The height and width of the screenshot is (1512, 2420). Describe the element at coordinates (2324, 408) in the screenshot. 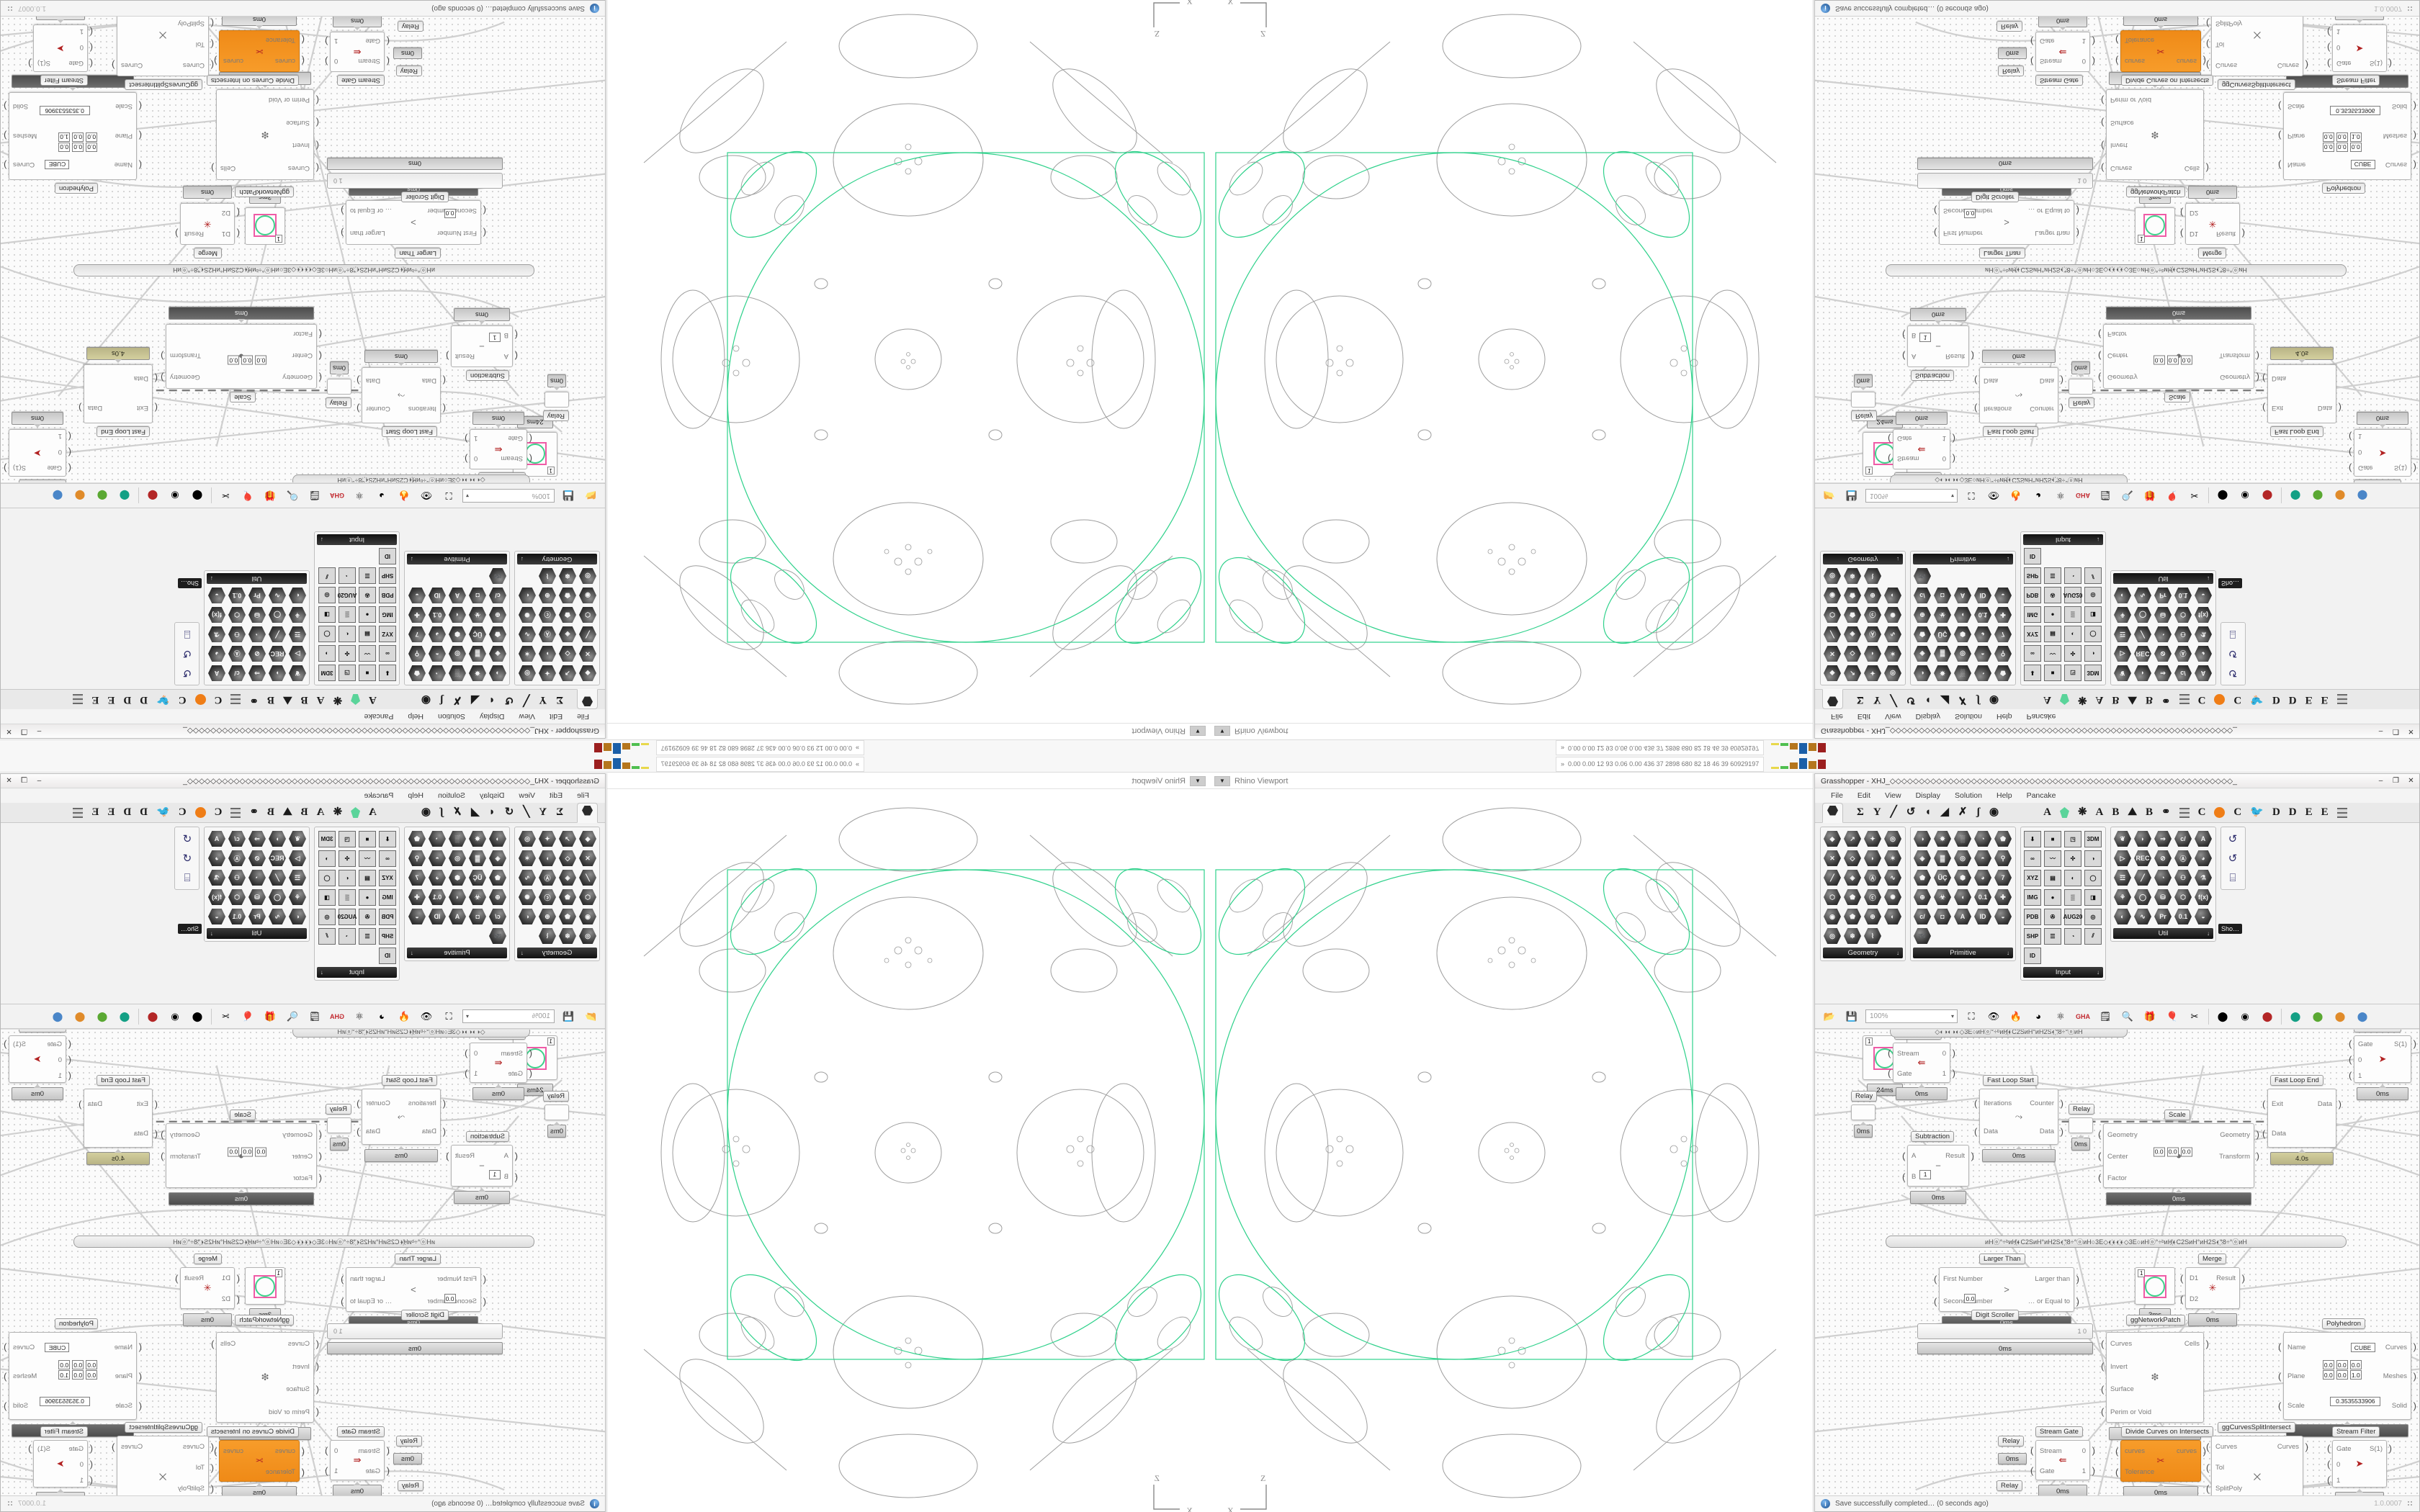

I see `output-param-label: Data` at that location.